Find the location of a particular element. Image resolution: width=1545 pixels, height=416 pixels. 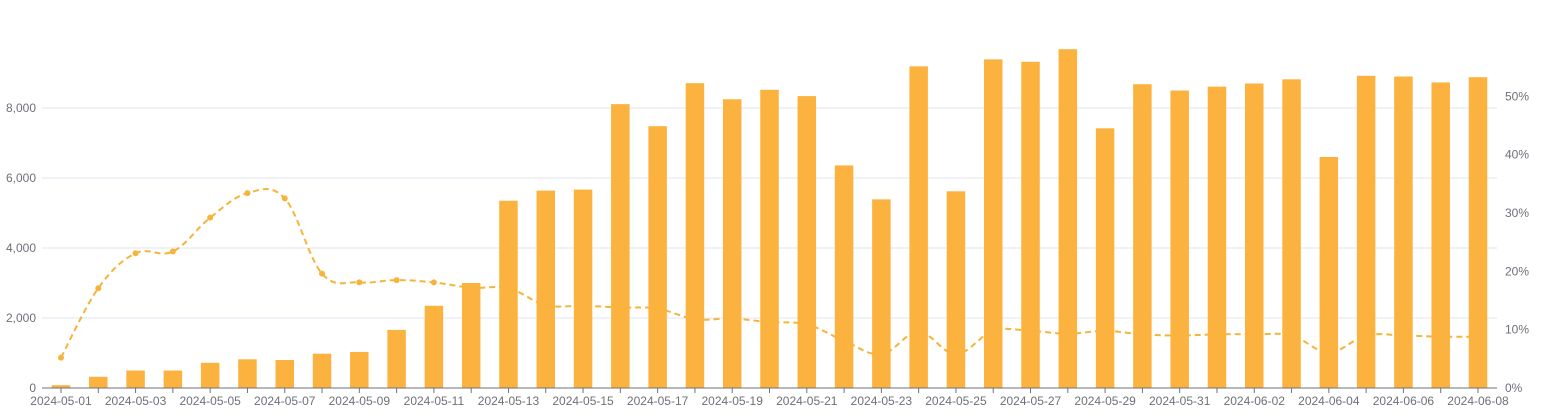

x-tick-label: 2024-05-19 is located at coordinates (733, 401).